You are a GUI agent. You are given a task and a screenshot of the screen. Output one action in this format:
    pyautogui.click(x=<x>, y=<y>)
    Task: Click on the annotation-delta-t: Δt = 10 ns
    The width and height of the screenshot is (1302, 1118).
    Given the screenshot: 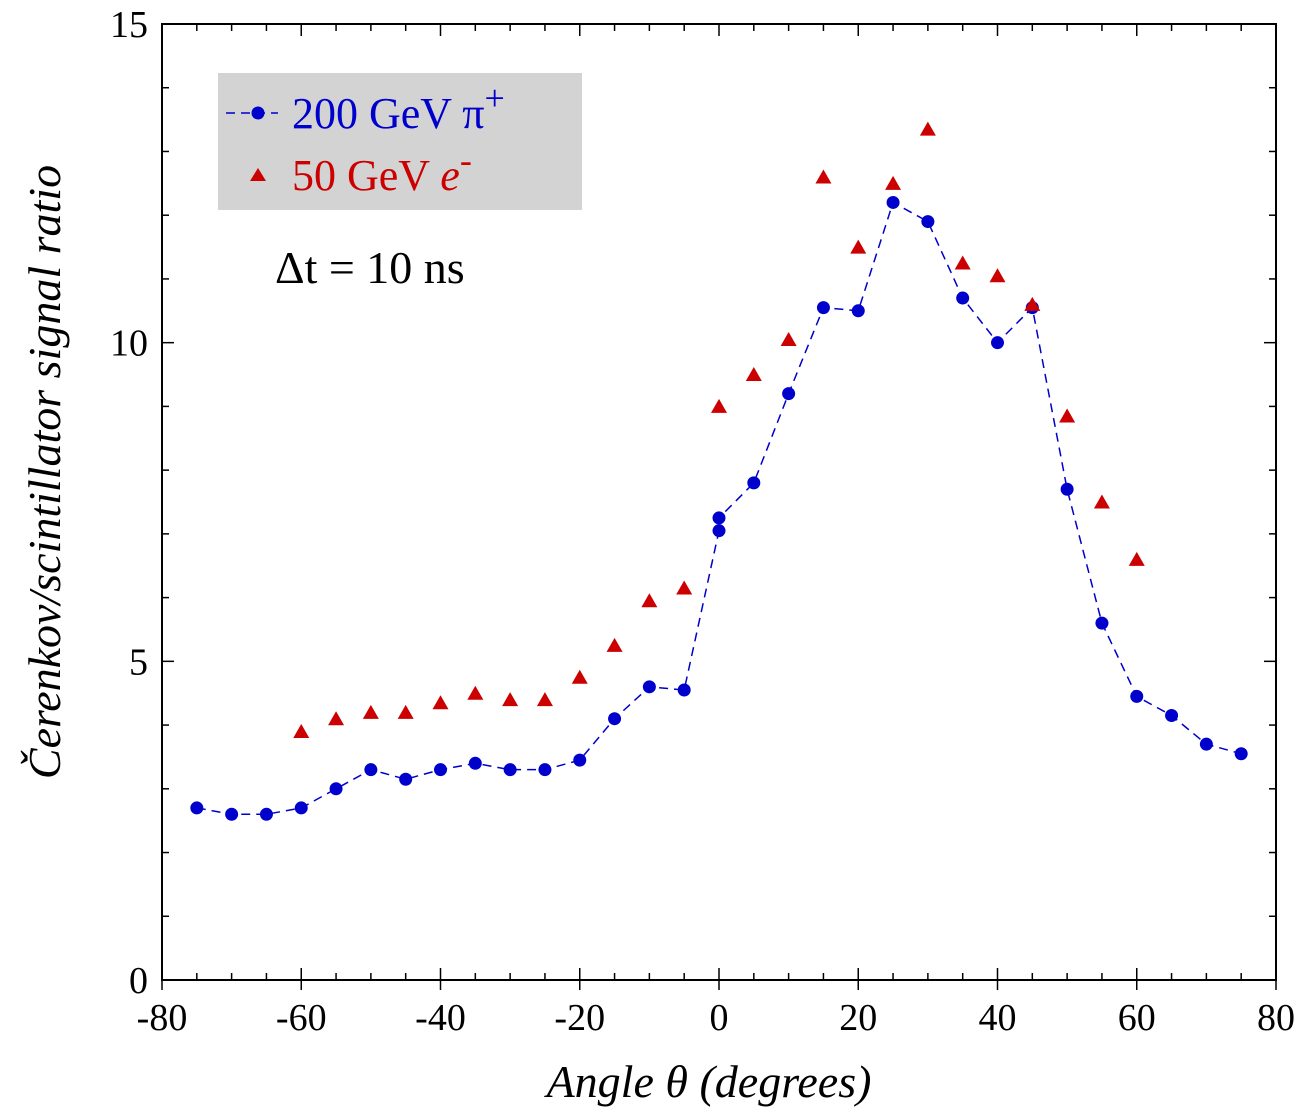 What is the action you would take?
    pyautogui.click(x=370, y=267)
    